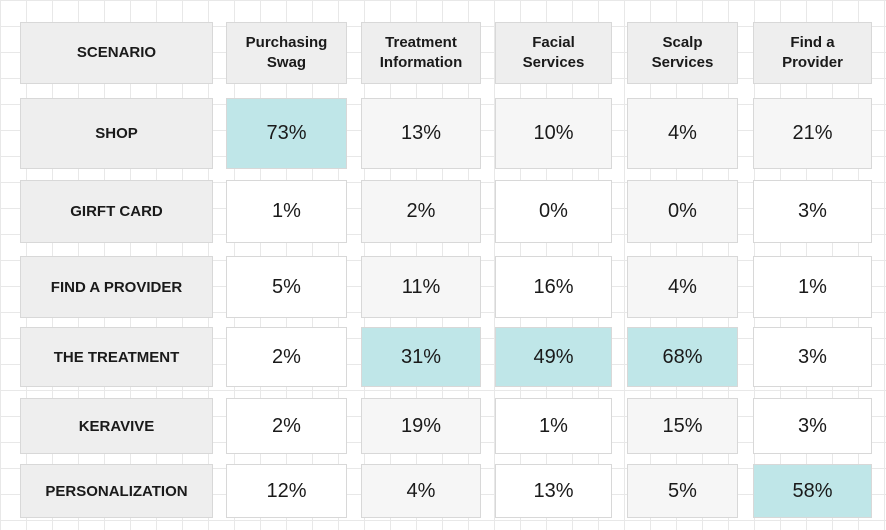 Image resolution: width=886 pixels, height=530 pixels. I want to click on row-label: KERAVIVE, so click(116, 426).